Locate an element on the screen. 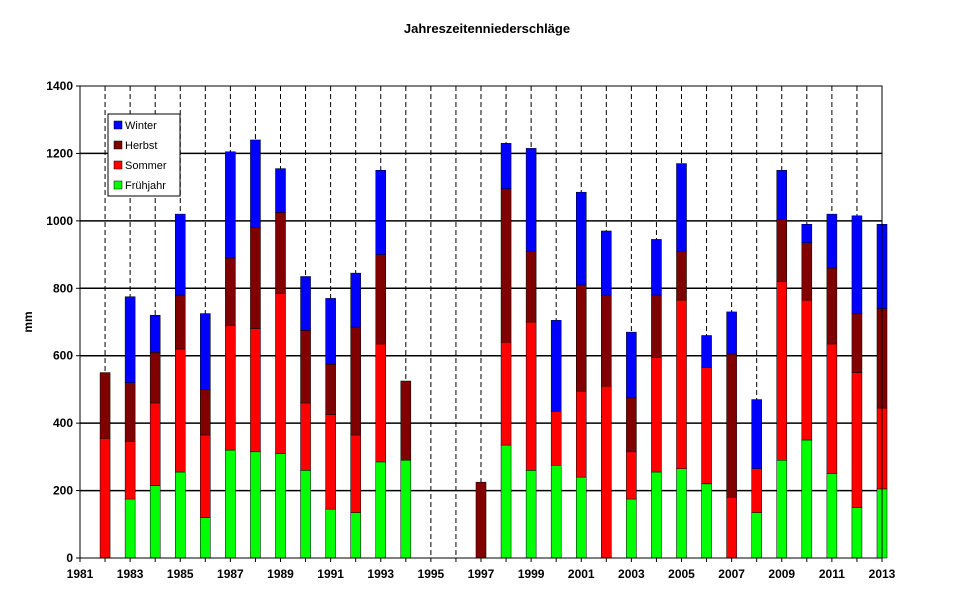 Image resolution: width=970 pixels, height=603 pixels. y-tick-label: 1200 is located at coordinates (59, 153).